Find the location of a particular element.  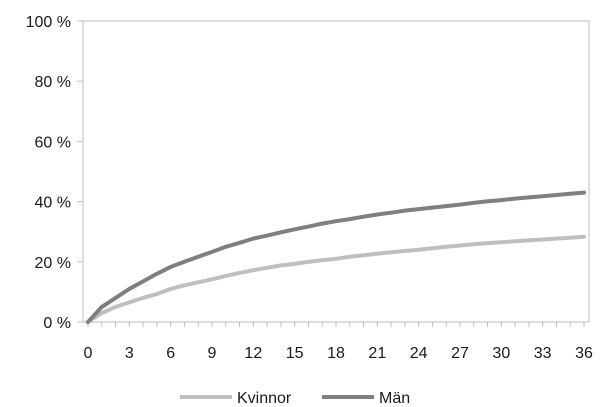

y-axis: 0 % 20 % 40 % 60 % 80 % 100 % is located at coordinates (54, 173).